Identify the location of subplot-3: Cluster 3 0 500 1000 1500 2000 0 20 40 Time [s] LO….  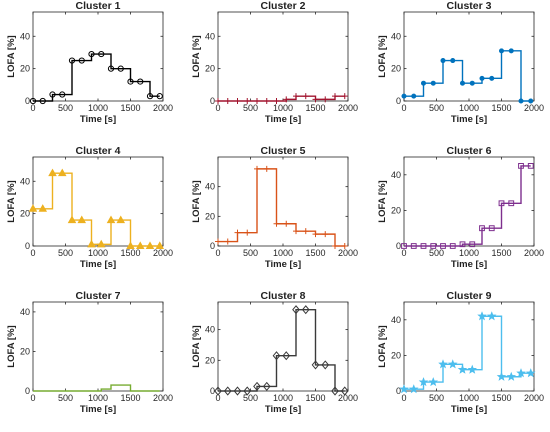
(460, 62).